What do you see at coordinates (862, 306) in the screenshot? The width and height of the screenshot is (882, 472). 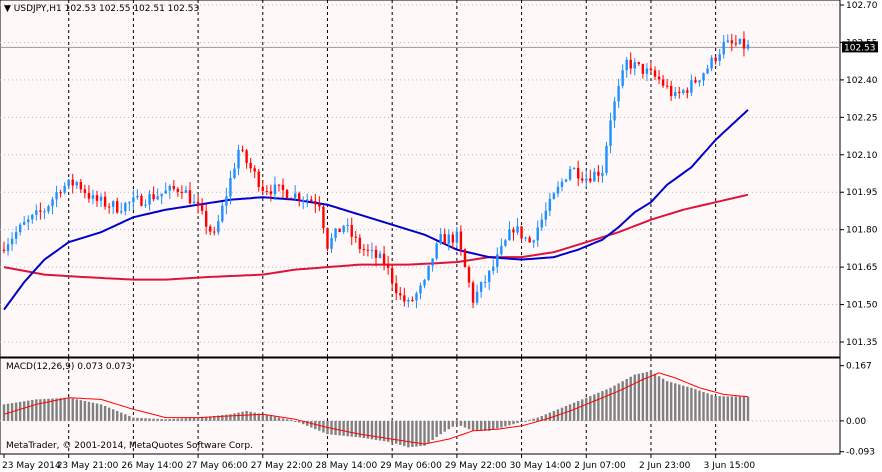 I see `price-tick-label: 101.50` at bounding box center [862, 306].